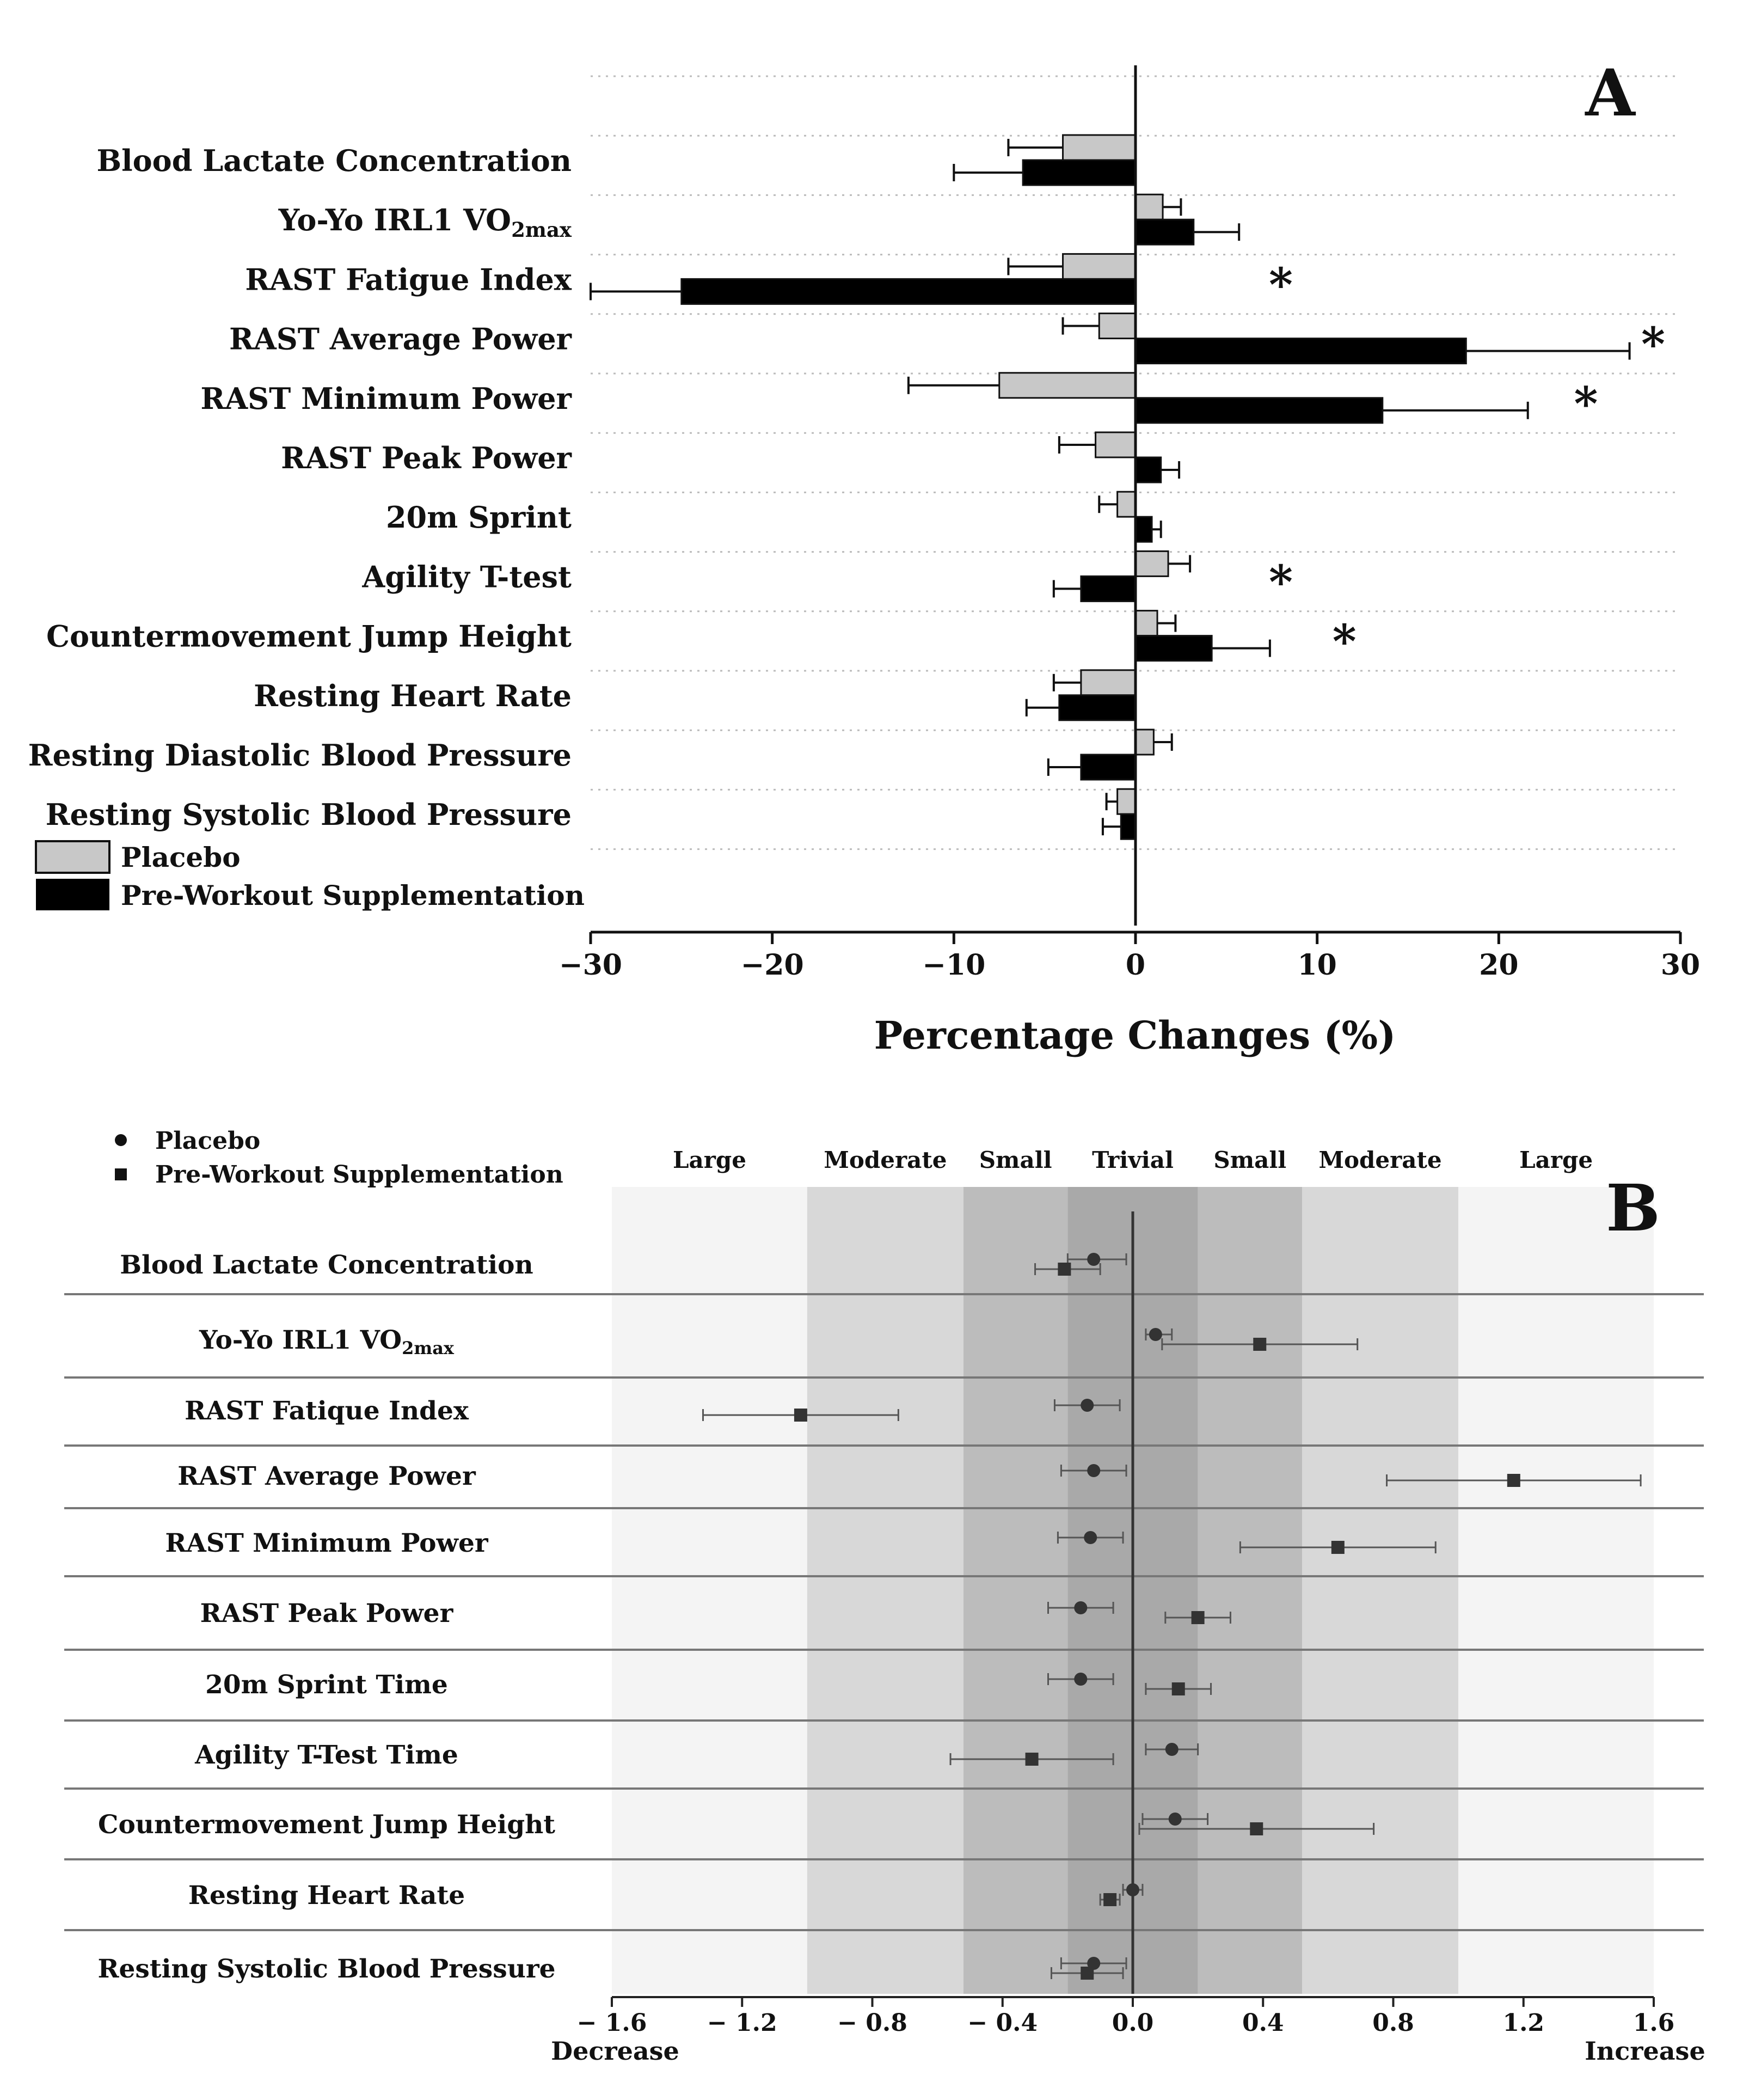 This screenshot has height=2100, width=1743. What do you see at coordinates (1087, 1973) in the screenshot?
I see `point-pre-workout-supplementation-resting-systolic-blood-pressure` at bounding box center [1087, 1973].